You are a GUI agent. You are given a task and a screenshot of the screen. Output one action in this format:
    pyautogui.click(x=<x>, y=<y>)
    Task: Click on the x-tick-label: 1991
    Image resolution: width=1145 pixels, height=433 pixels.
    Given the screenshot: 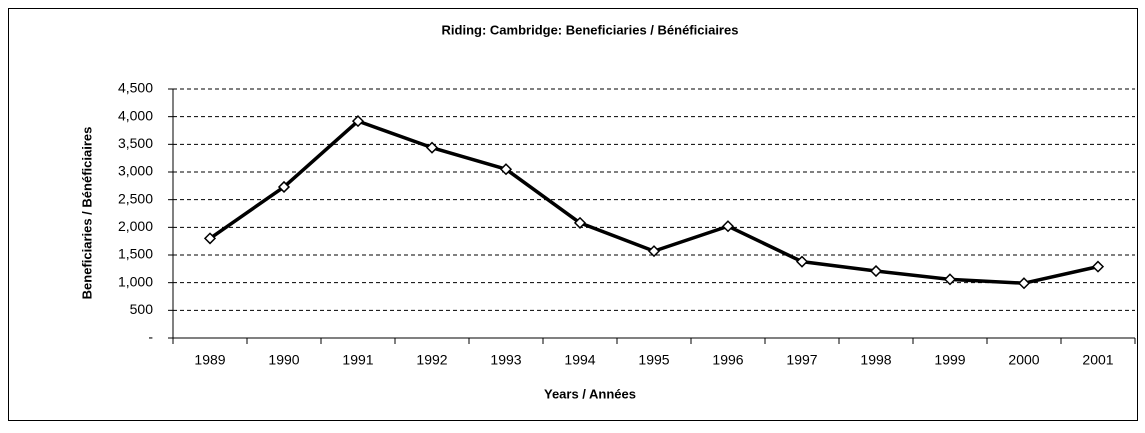 What is the action you would take?
    pyautogui.click(x=357, y=360)
    